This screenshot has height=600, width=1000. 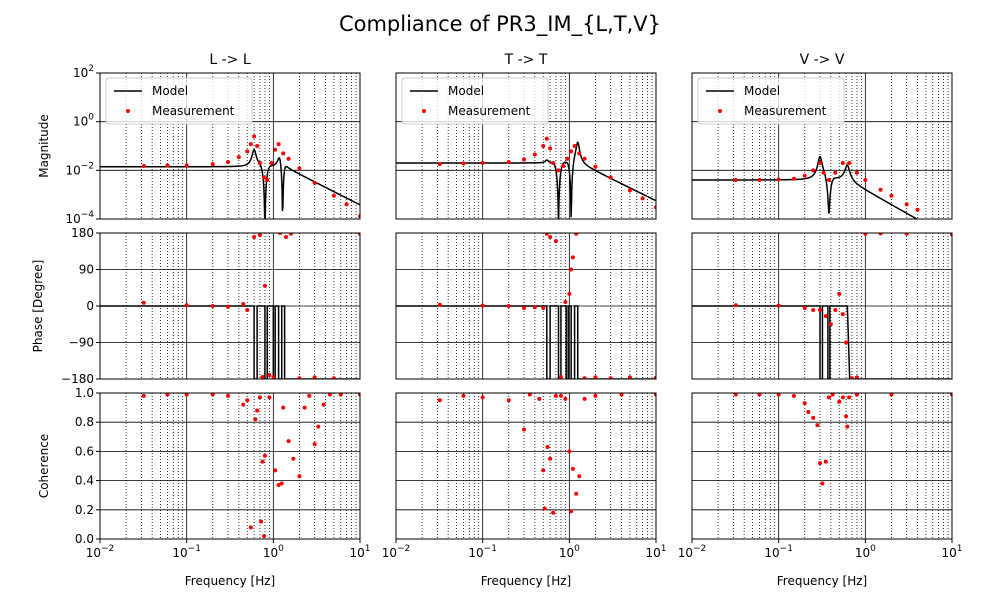 I want to click on y-tick-label: 0.8, so click(x=84, y=422).